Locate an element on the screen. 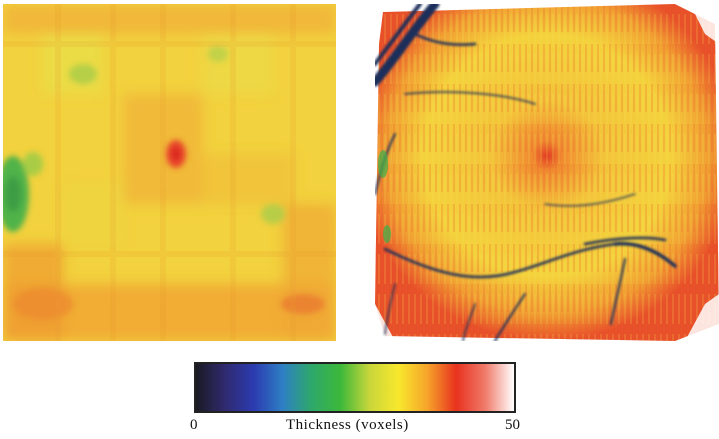  colorbar is located at coordinates (355, 387).